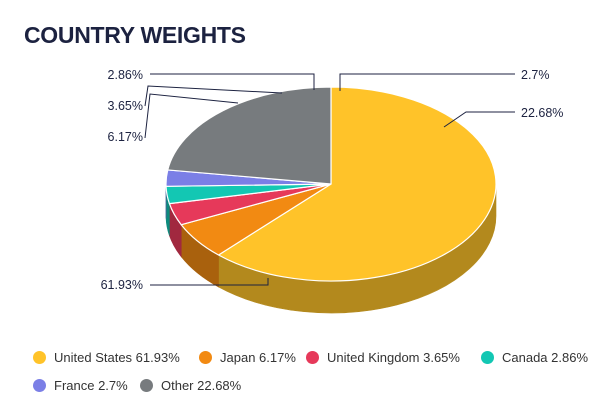 The image size is (613, 410). I want to click on leader-line-canada, so click(232, 81).